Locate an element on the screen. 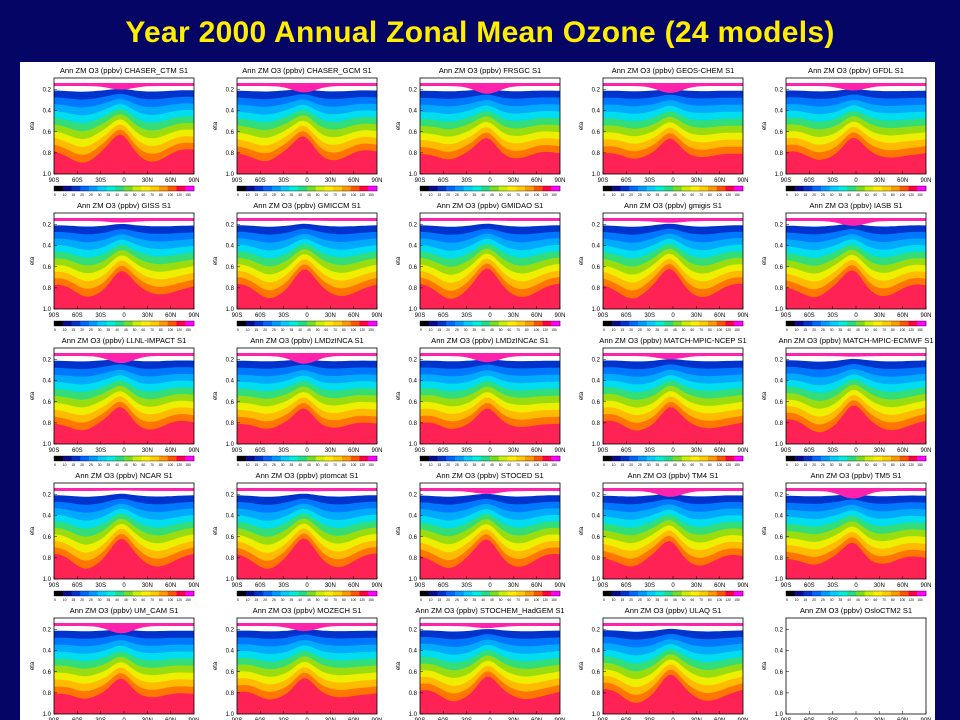 This screenshot has height=720, width=960. y-tick-label: 0.2 is located at coordinates (230, 361).